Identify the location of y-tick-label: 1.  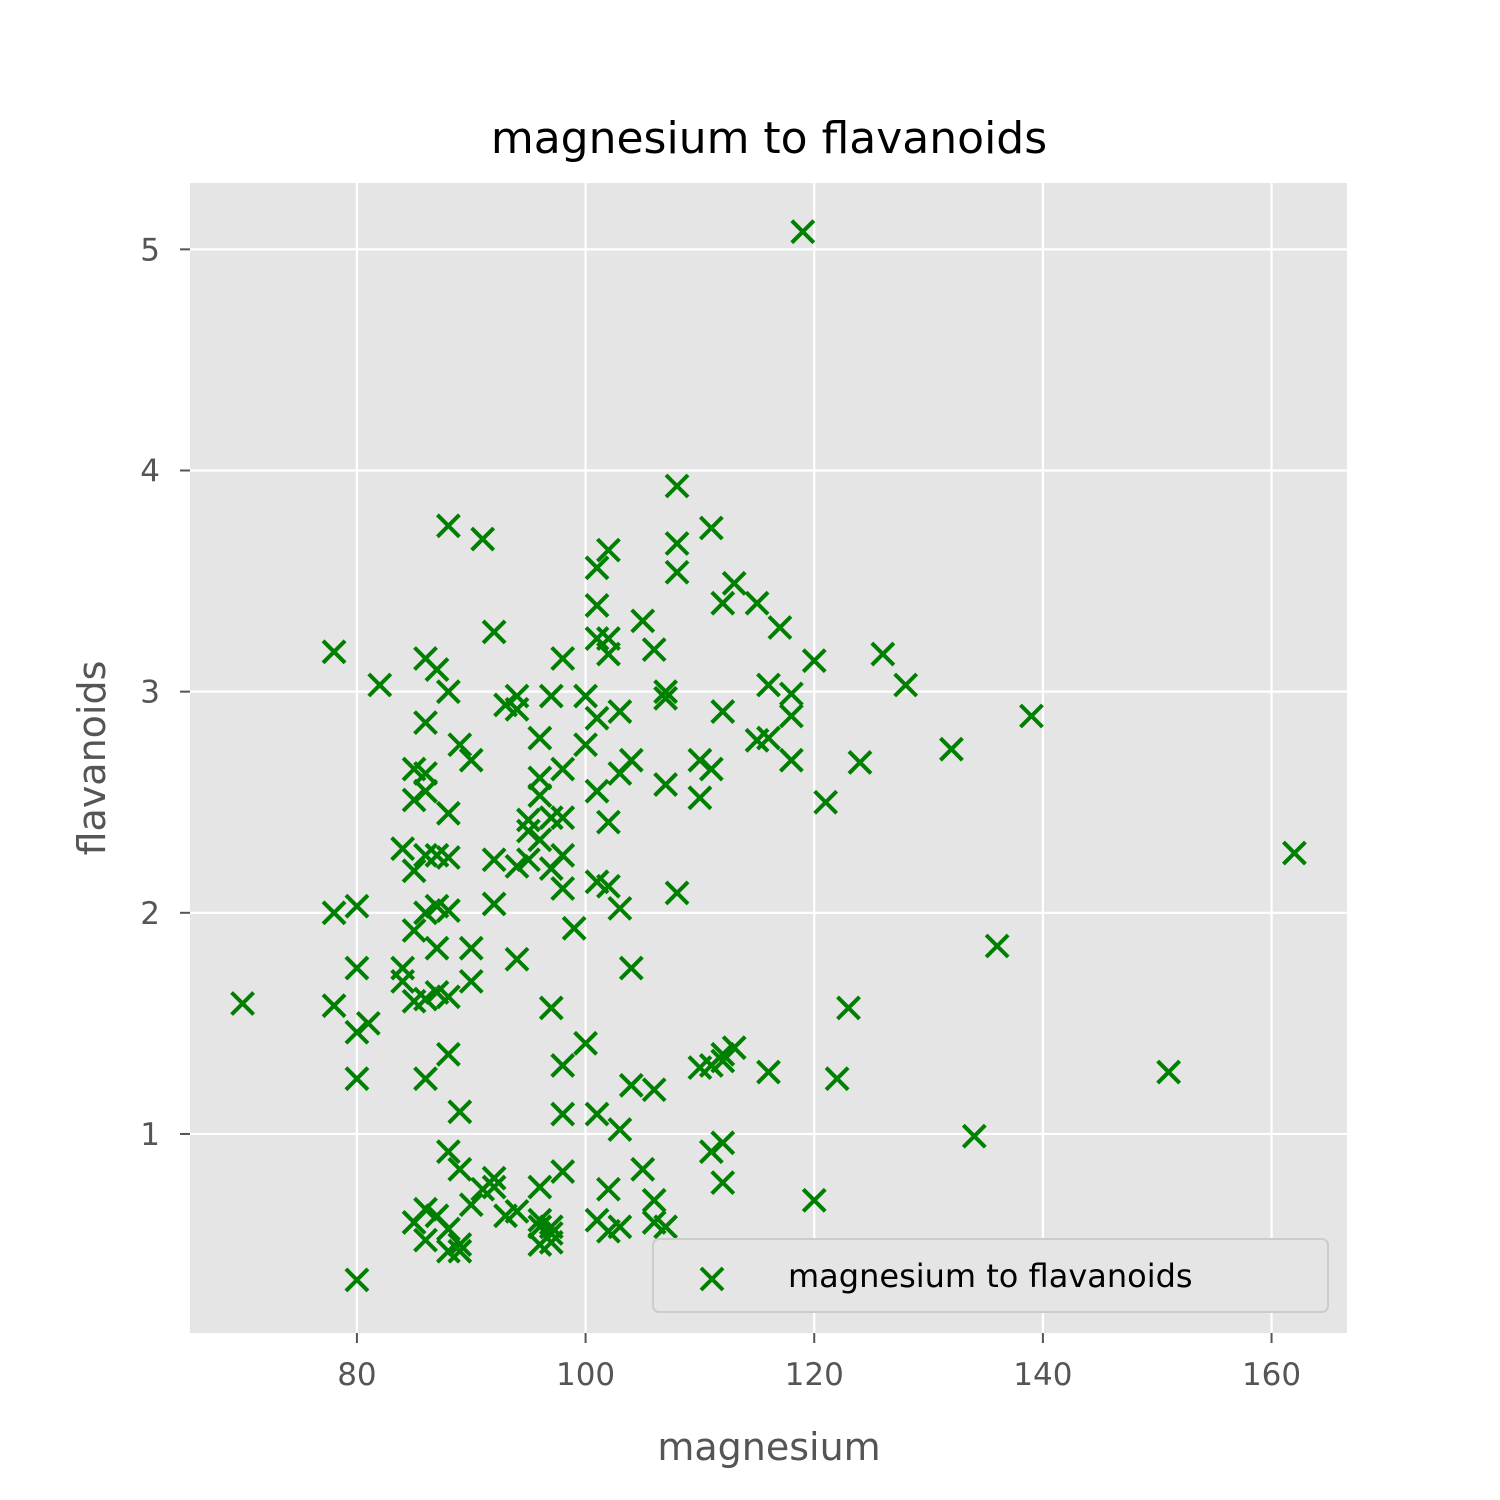
(150, 1135).